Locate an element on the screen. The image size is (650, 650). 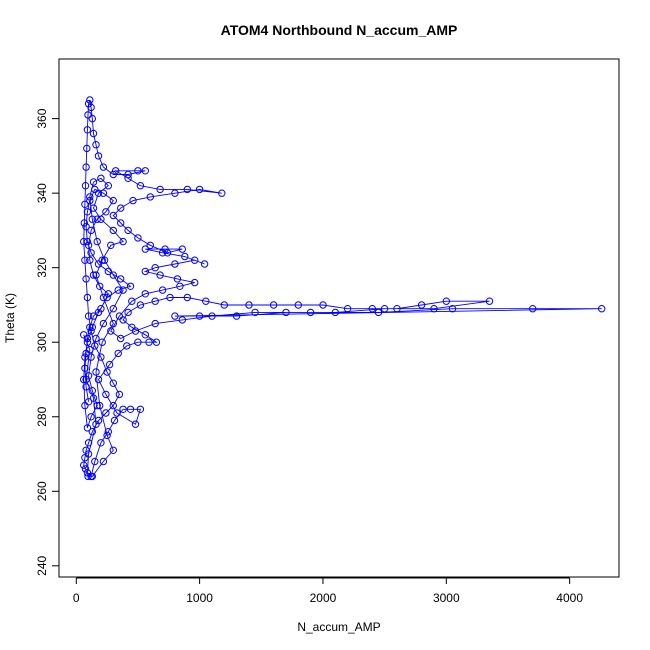
y-tick-label: 260 is located at coordinates (42, 491).